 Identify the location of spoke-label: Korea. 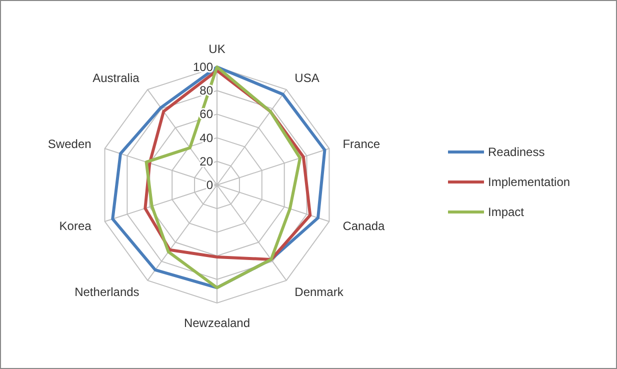
(75, 225).